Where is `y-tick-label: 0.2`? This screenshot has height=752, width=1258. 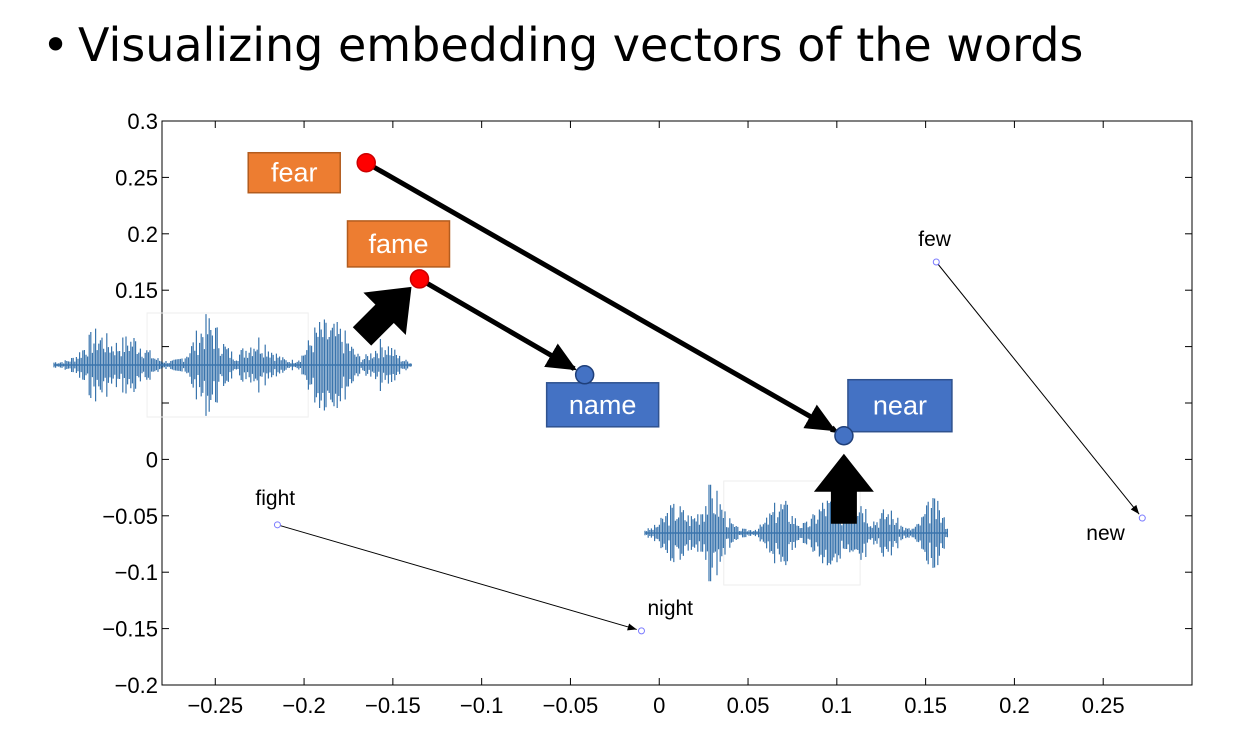 y-tick-label: 0.2 is located at coordinates (142, 234).